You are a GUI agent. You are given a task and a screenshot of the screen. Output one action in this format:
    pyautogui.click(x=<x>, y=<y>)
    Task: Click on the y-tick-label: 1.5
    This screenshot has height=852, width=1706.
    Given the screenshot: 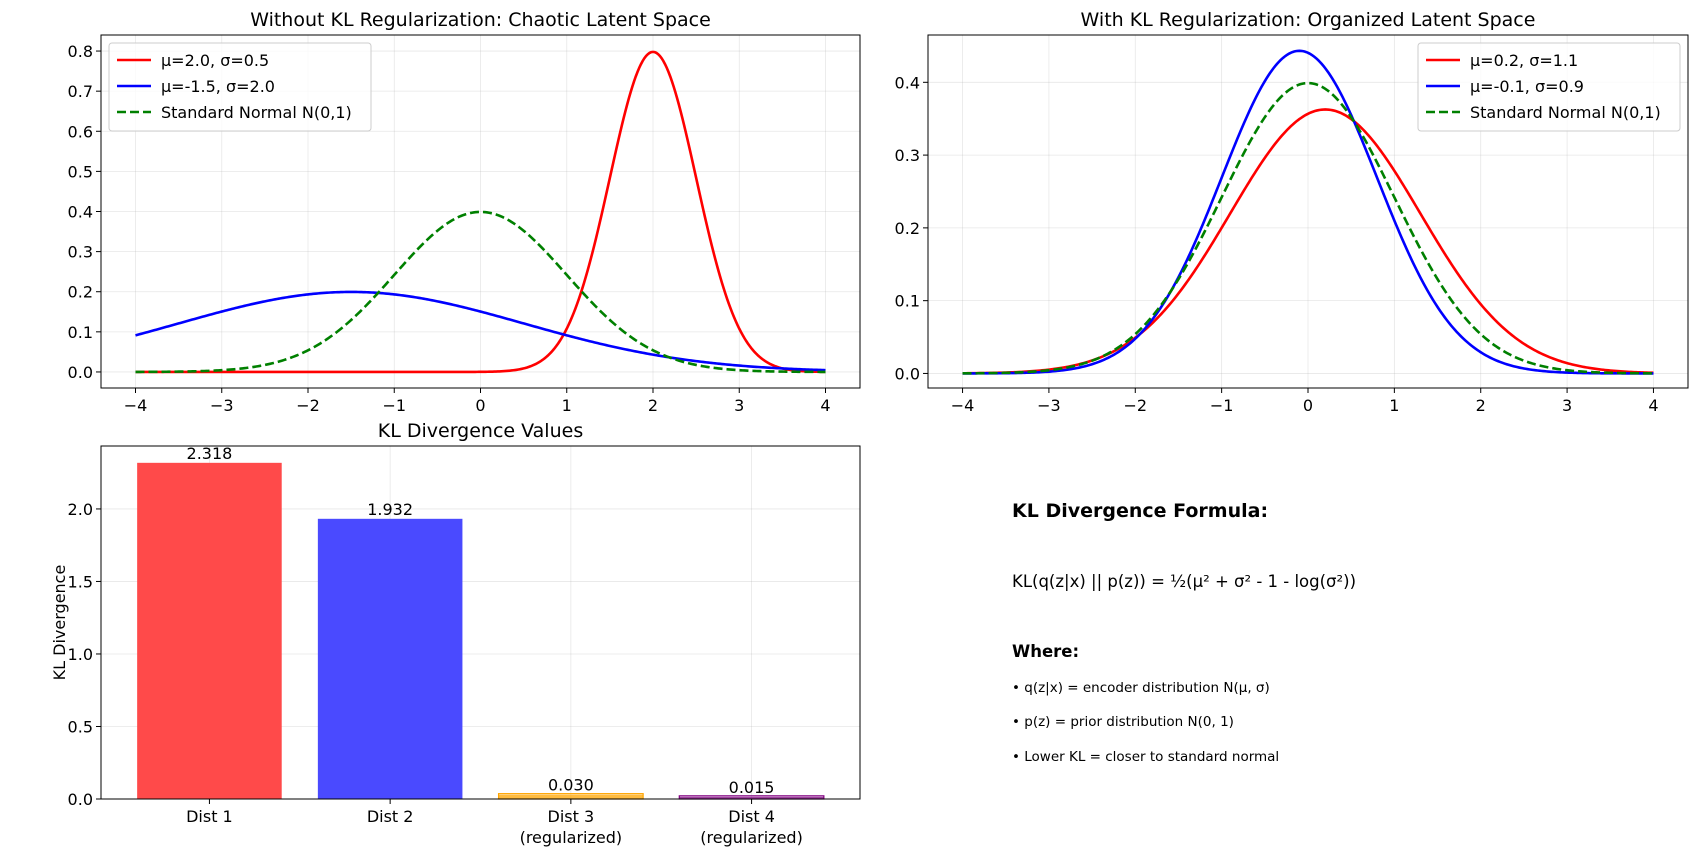 What is the action you would take?
    pyautogui.click(x=80, y=581)
    